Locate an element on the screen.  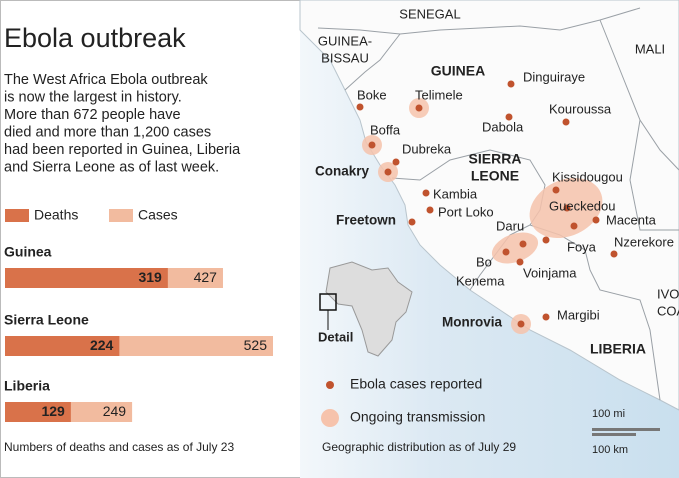
scale-label: 100 km is located at coordinates (610, 450).